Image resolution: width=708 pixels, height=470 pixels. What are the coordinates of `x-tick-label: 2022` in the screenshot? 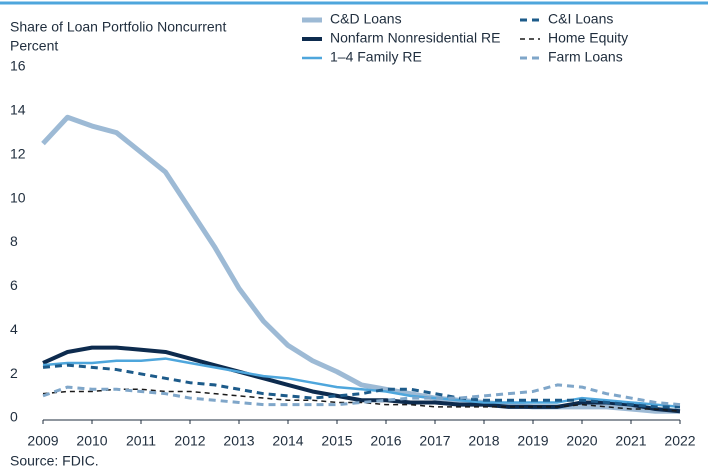 It's located at (679, 441).